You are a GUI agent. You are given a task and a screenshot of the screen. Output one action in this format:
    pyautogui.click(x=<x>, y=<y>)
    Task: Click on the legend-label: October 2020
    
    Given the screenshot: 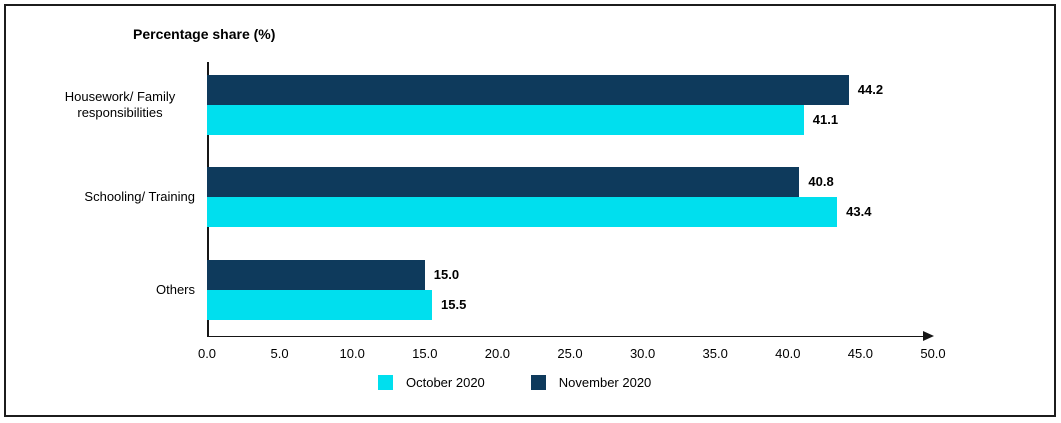 What is the action you would take?
    pyautogui.click(x=445, y=382)
    